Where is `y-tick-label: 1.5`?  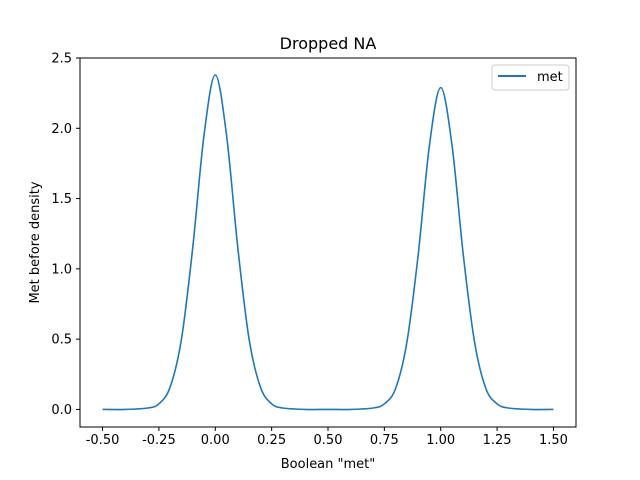 y-tick-label: 1.5 is located at coordinates (61, 199).